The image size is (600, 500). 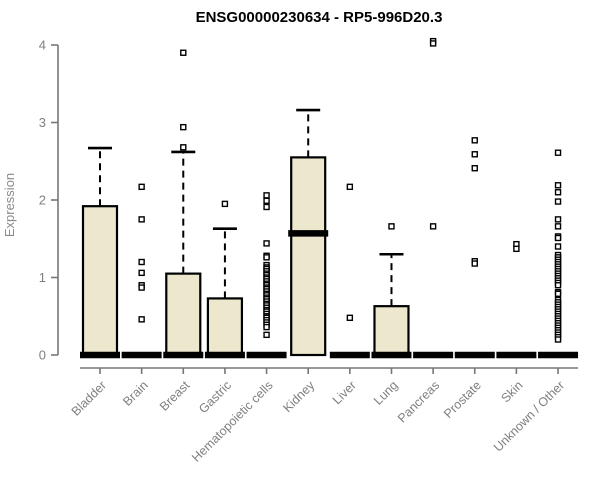 I want to click on y-tick-label: 2, so click(x=42, y=200).